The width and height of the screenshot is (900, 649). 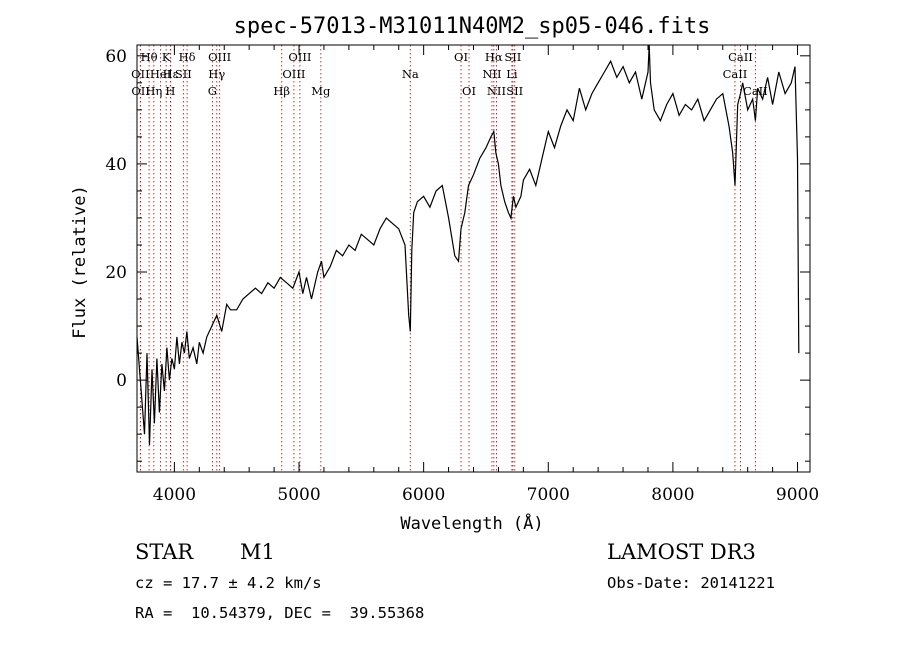 I want to click on spectral-line-label-11: Hγ, so click(x=216, y=74).